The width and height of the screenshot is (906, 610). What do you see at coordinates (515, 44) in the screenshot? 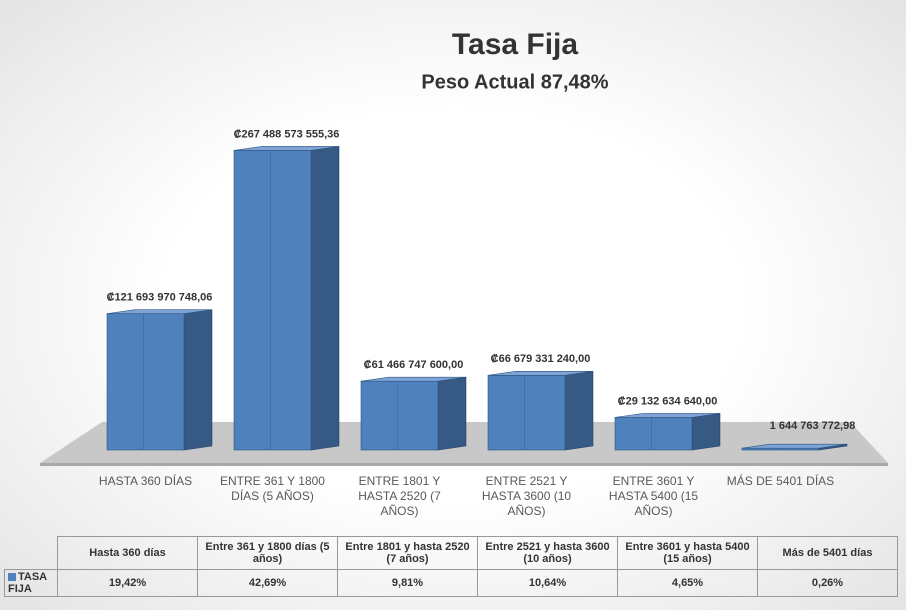
I see `chart-title: Tasa Fija` at bounding box center [515, 44].